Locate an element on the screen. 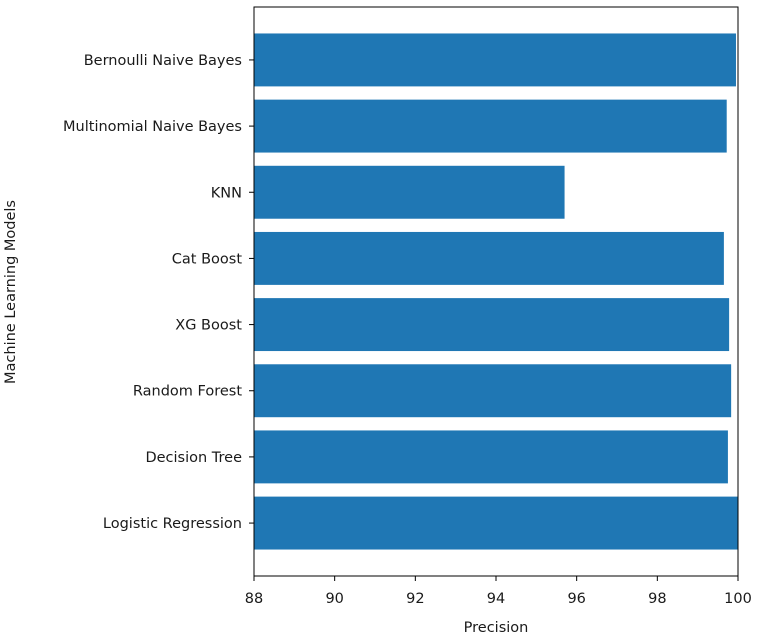 The width and height of the screenshot is (757, 635). bar-bernoulli-naive-bayes is located at coordinates (495, 60).